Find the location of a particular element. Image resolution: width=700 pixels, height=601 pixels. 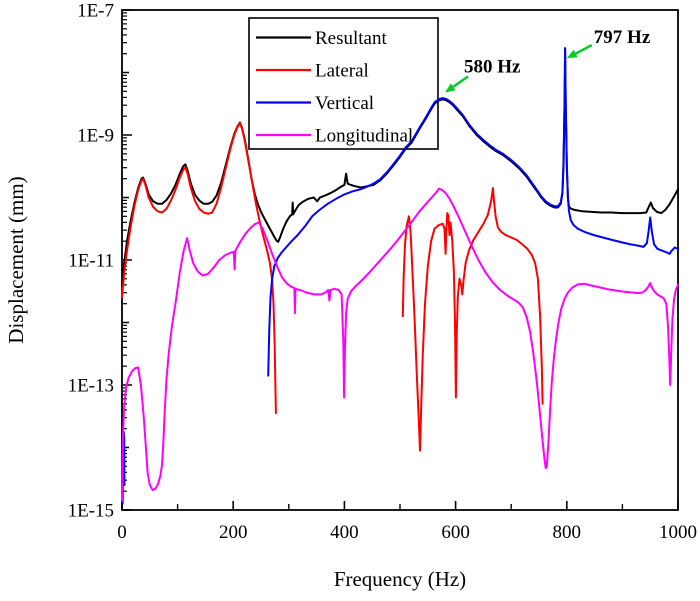

legend-entry-label: Resultant is located at coordinates (351, 38).